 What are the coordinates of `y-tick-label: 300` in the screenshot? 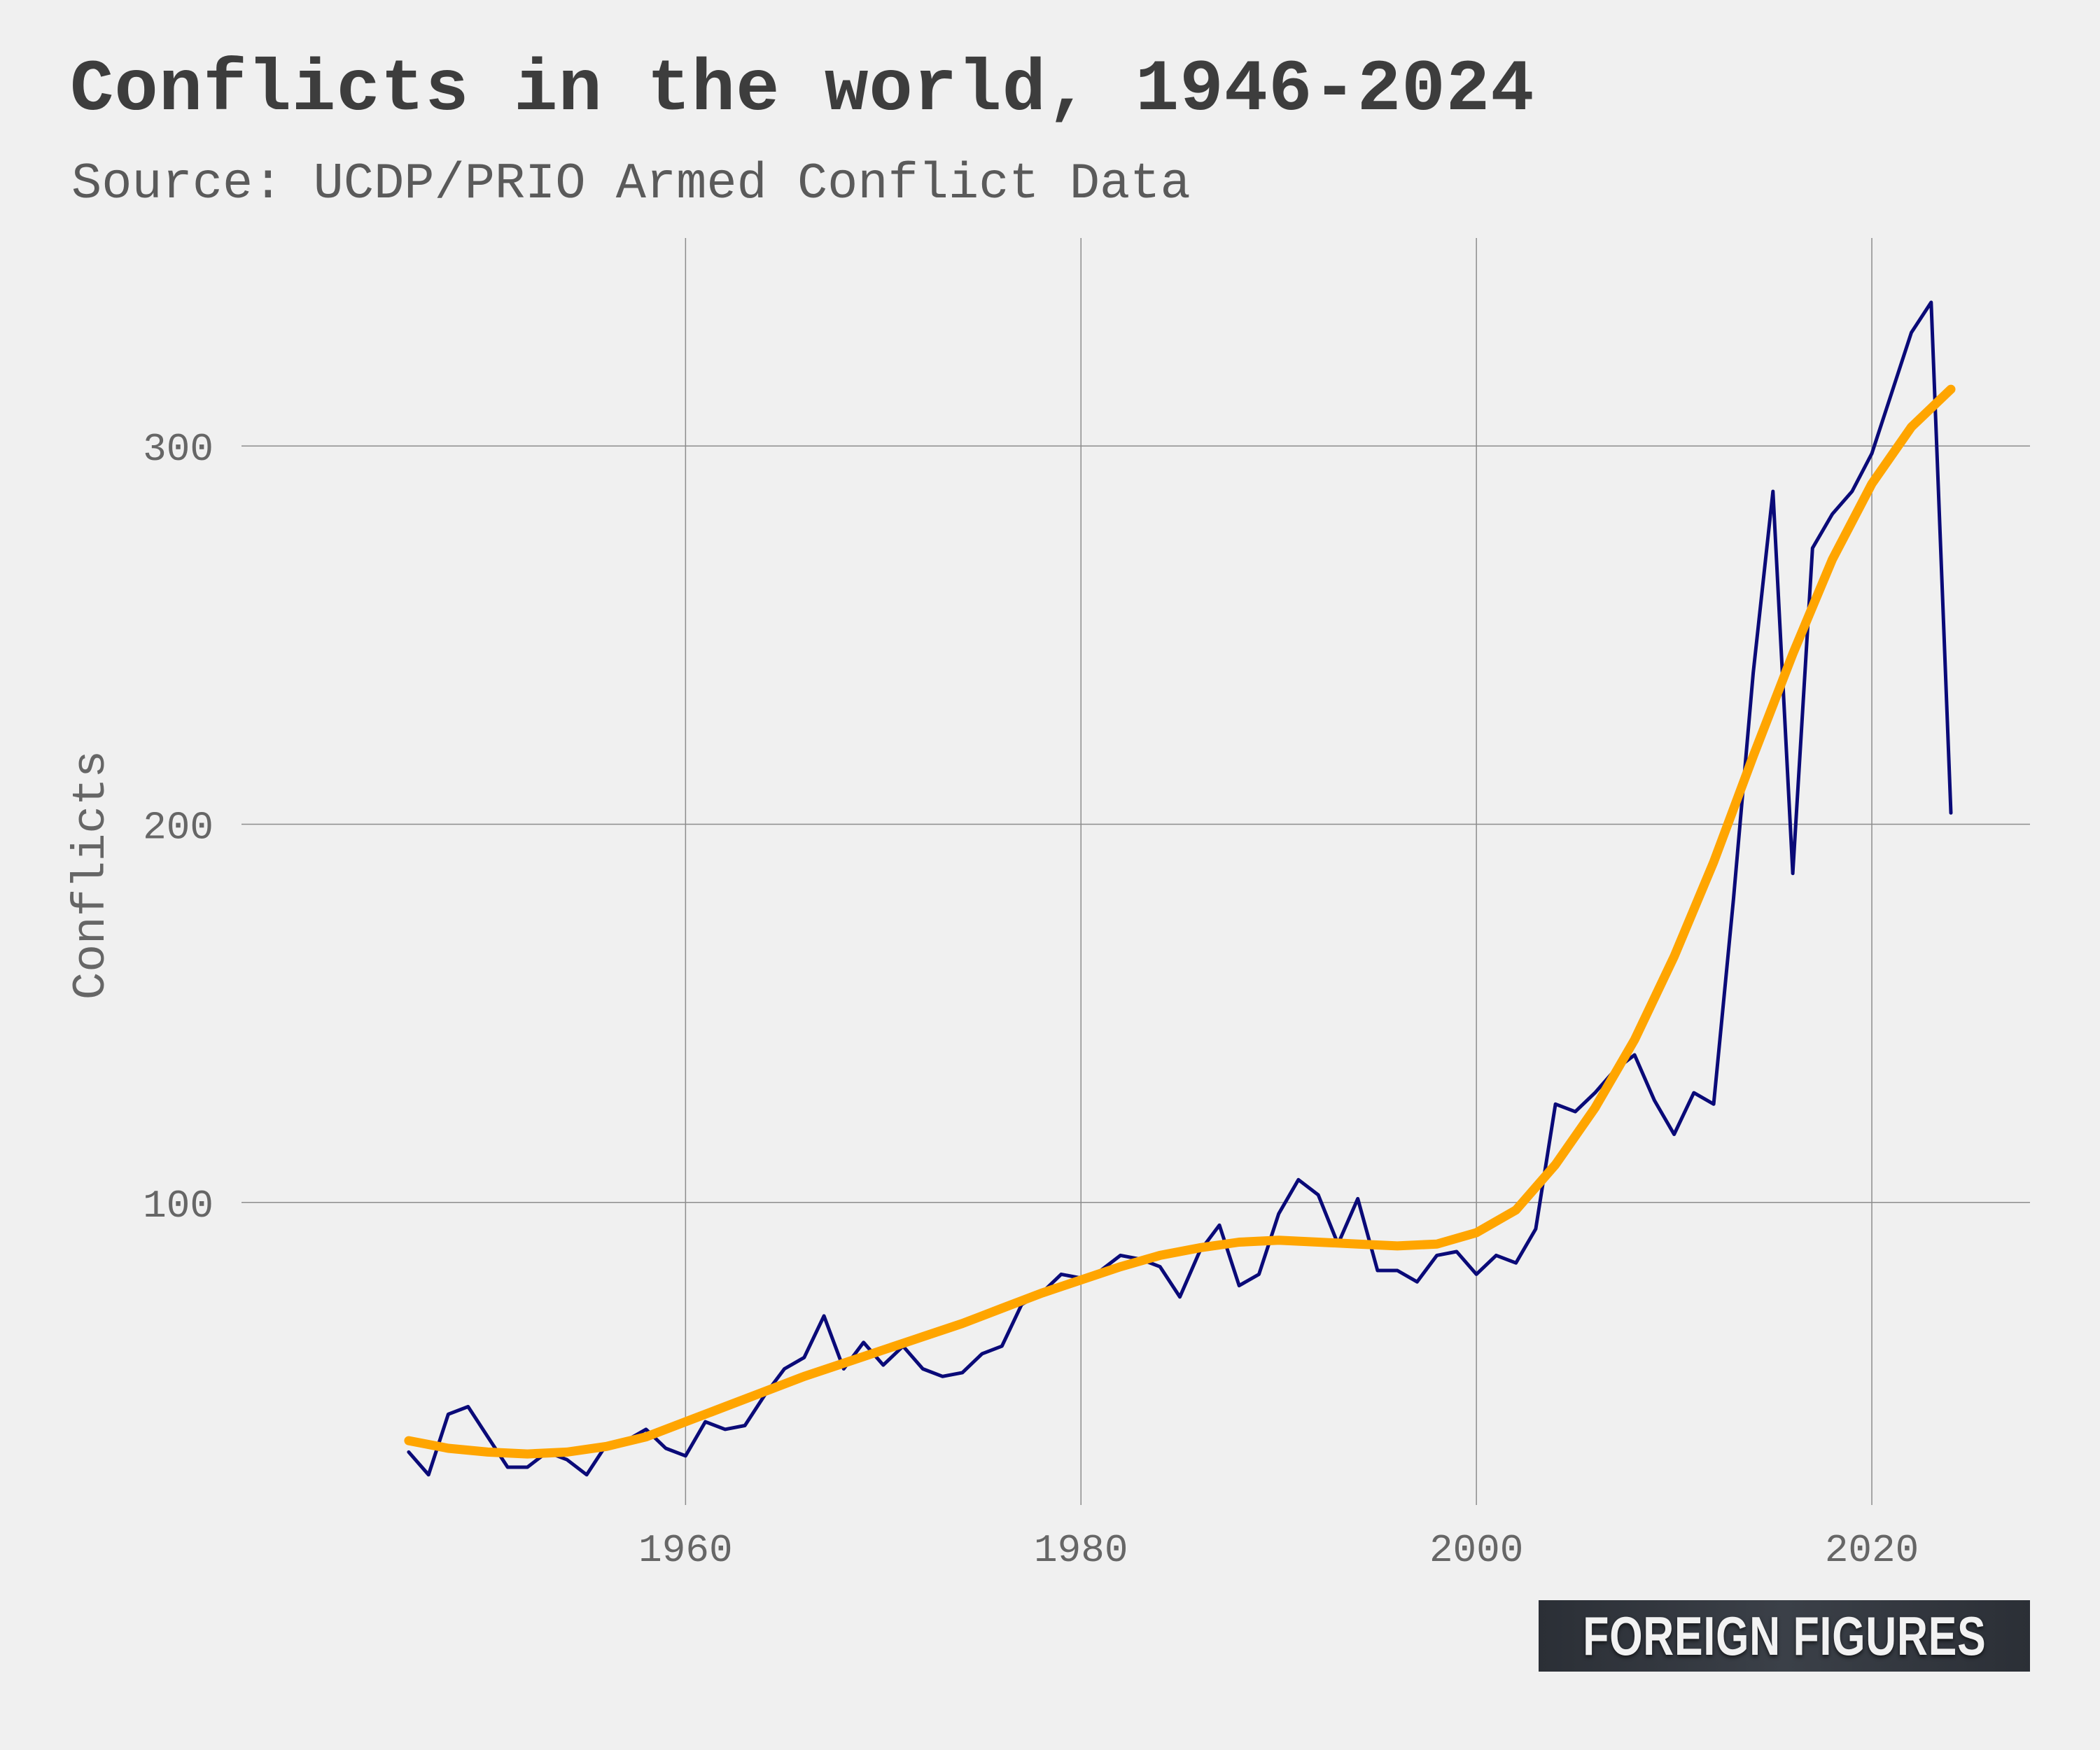 It's located at (178, 449).